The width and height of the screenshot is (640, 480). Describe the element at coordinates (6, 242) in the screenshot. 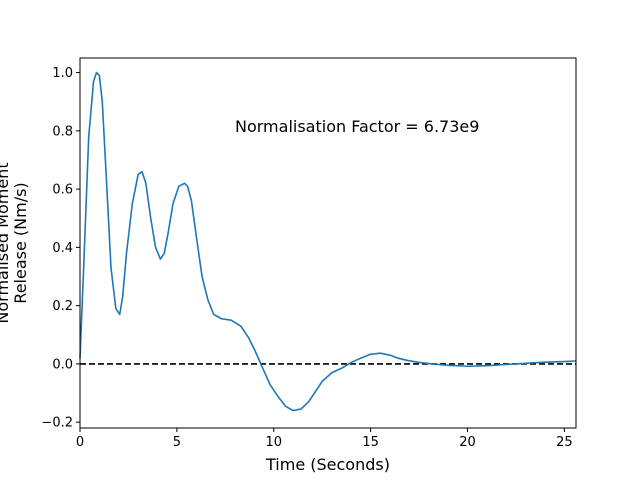

I see `y-axis-label-line-1: Normalised Moment` at that location.